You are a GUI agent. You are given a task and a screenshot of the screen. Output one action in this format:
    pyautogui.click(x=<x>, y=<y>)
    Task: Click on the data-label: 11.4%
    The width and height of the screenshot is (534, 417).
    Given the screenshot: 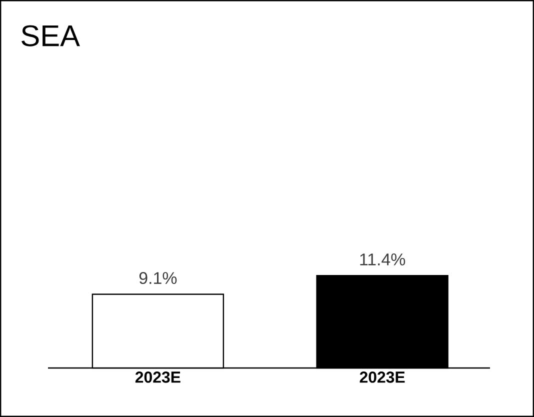 What is the action you would take?
    pyautogui.click(x=383, y=260)
    